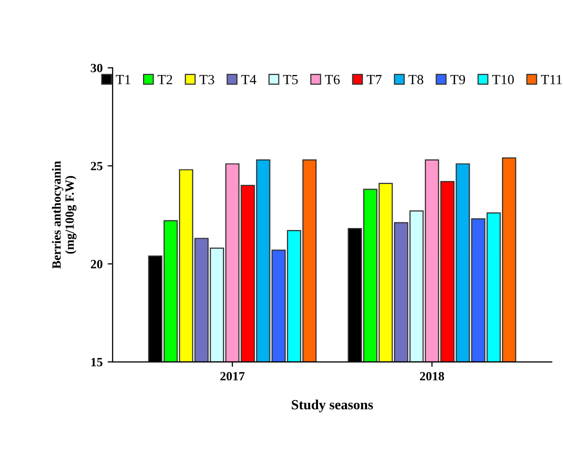 This screenshot has width=563, height=449. I want to click on x-tick-label: 2018, so click(432, 376).